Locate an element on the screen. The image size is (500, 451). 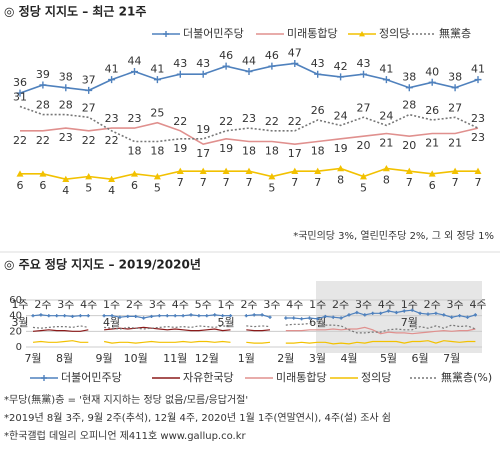
x-group-label: 4월 is located at coordinates (111, 322).